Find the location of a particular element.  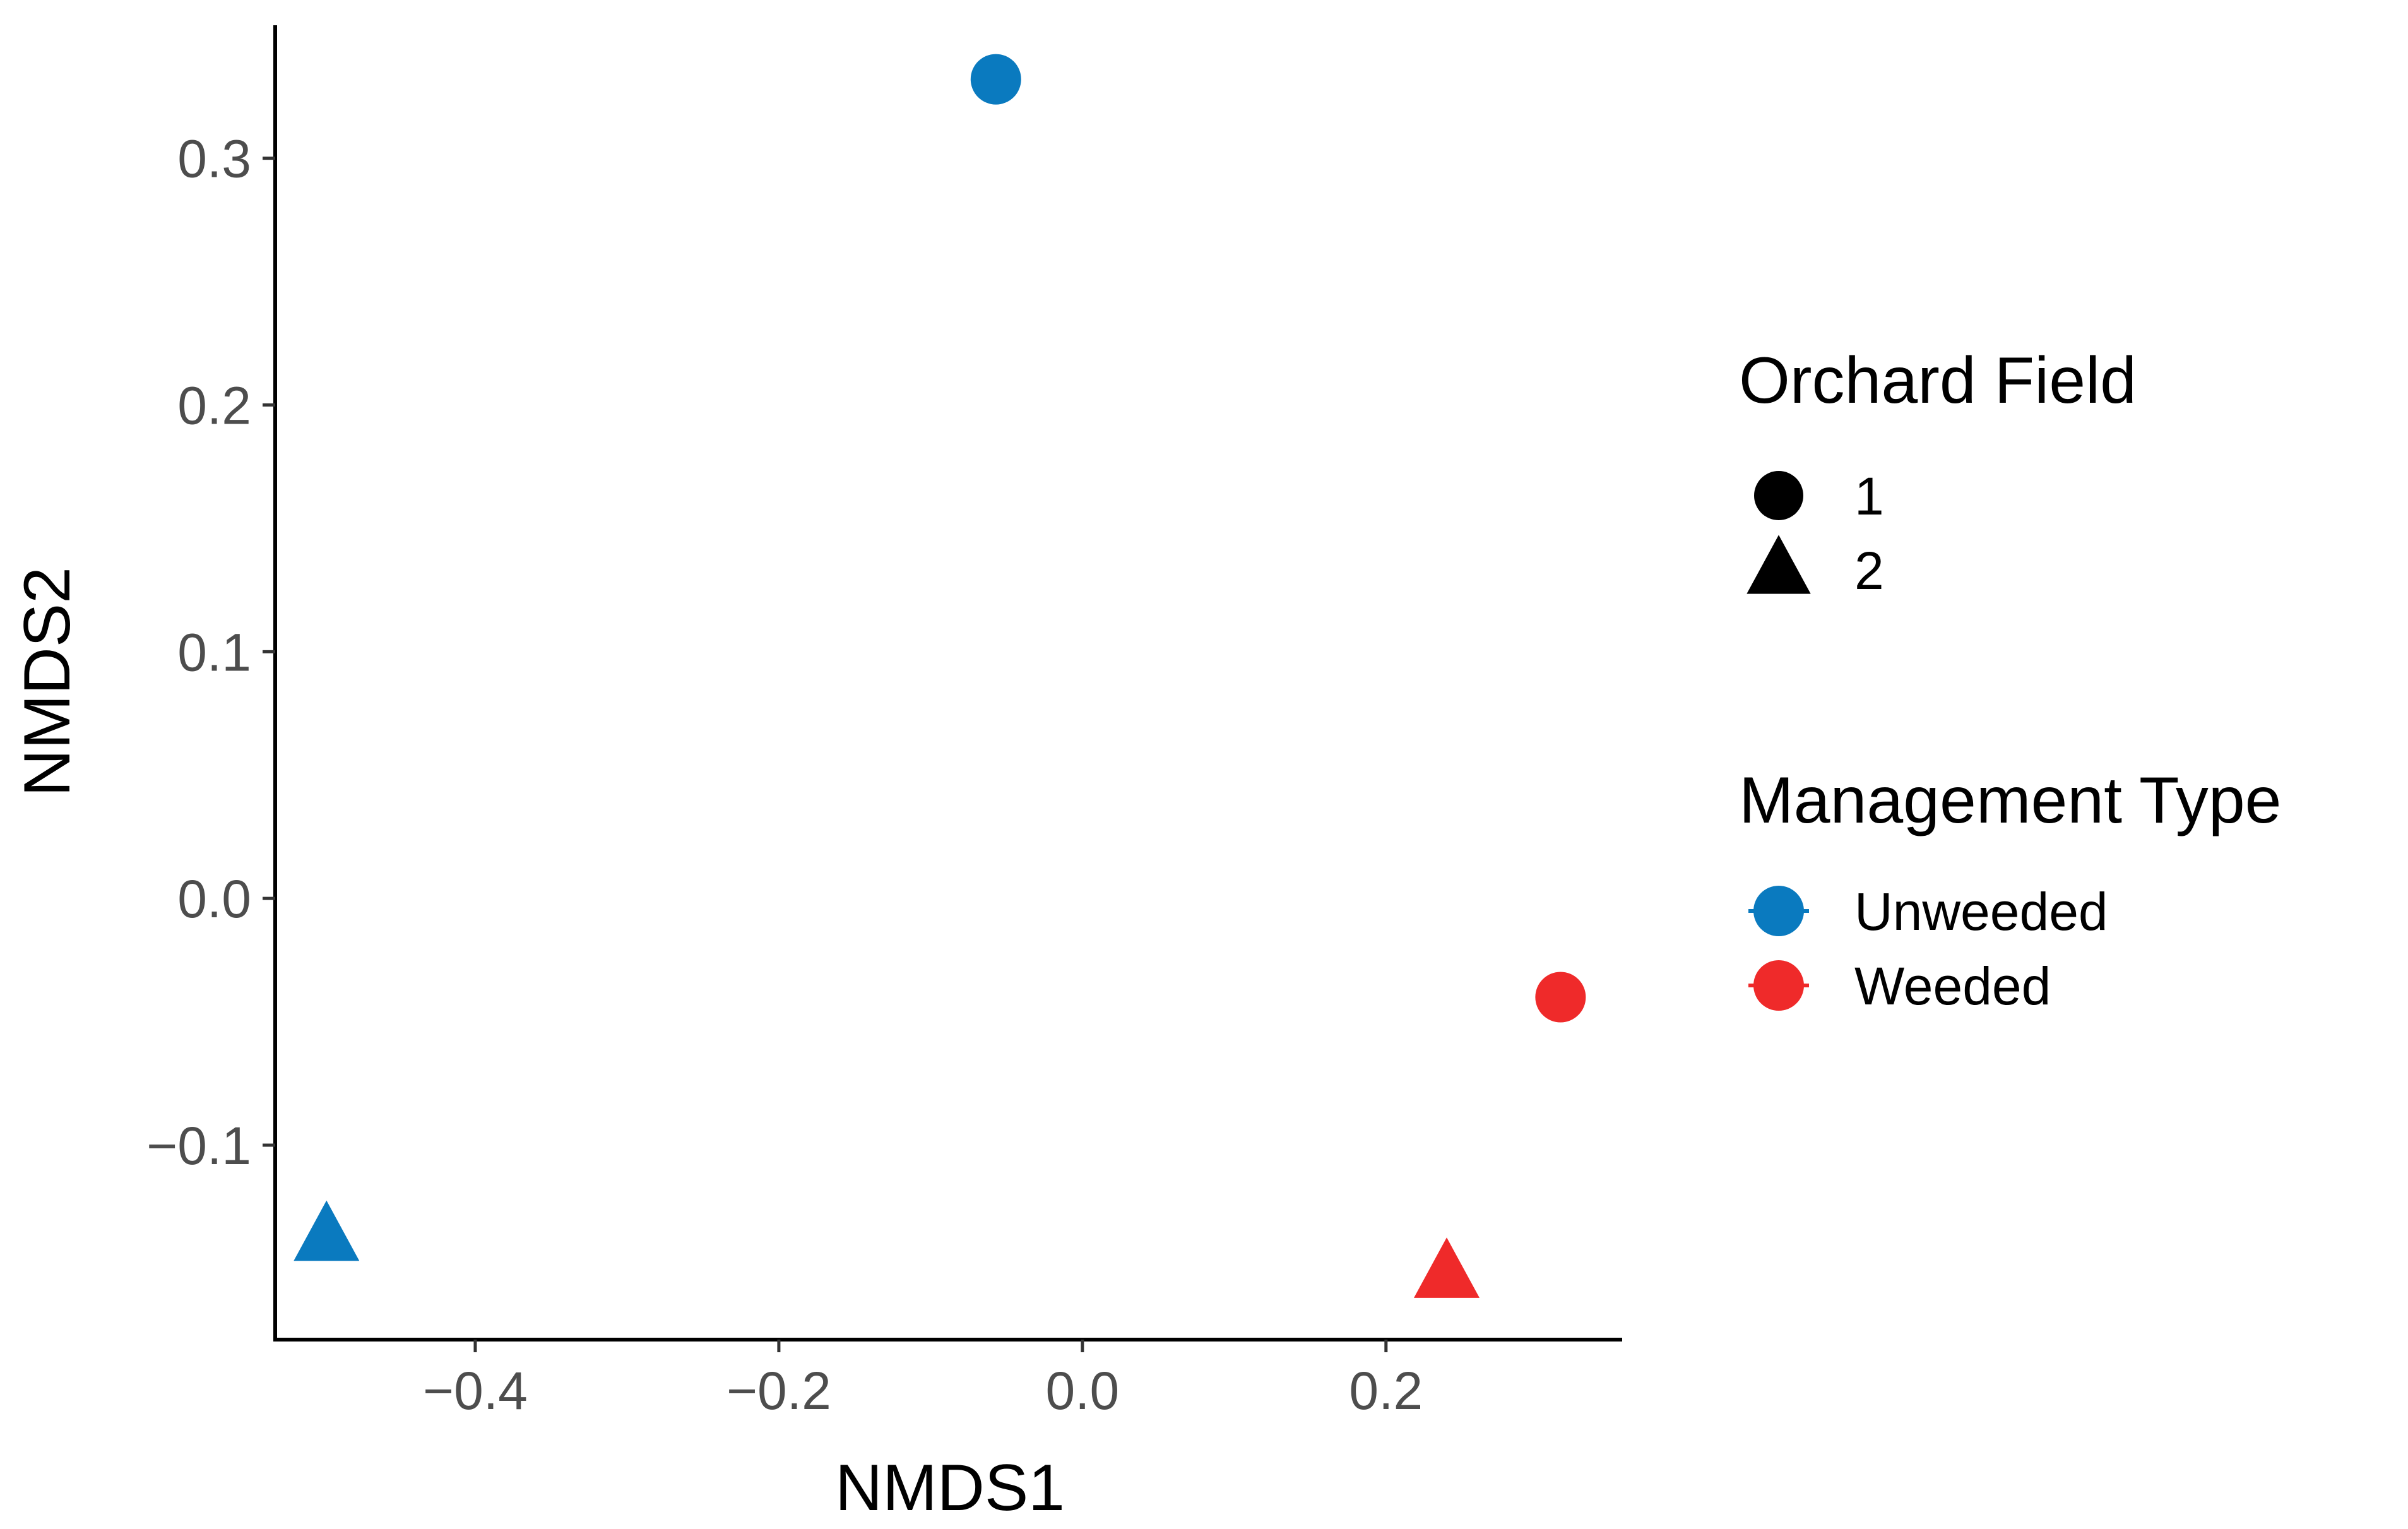

legend-color-key-weeded is located at coordinates (1778, 985).